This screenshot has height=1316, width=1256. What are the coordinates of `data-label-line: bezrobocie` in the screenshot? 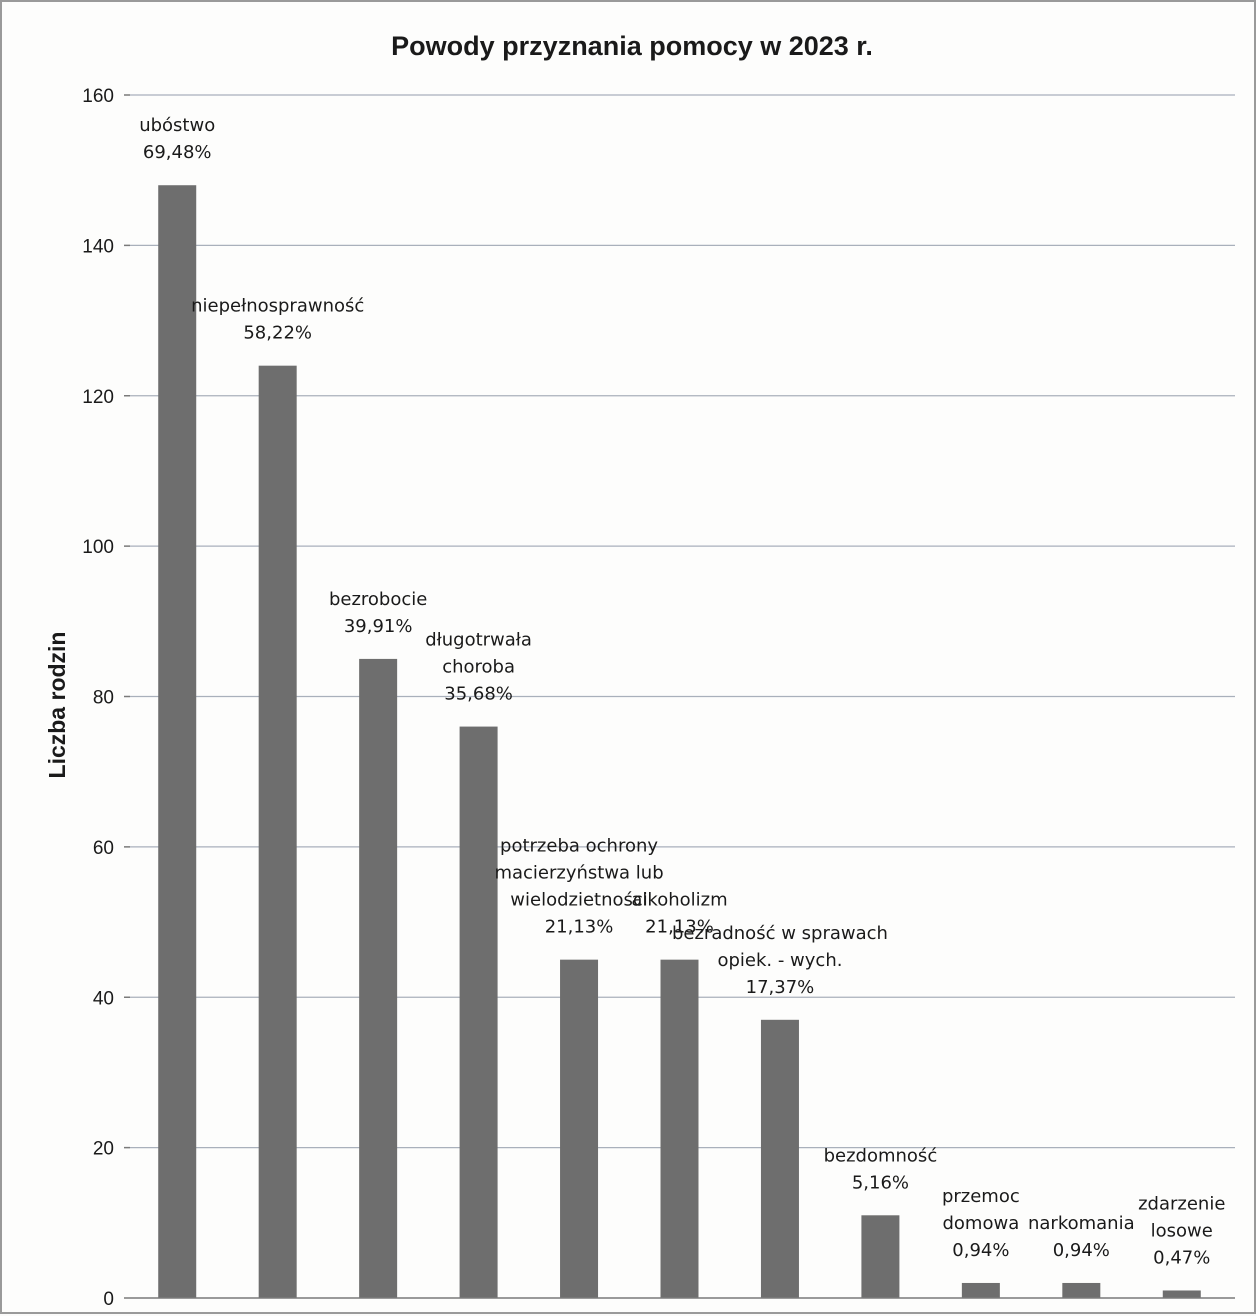 It's located at (378, 599).